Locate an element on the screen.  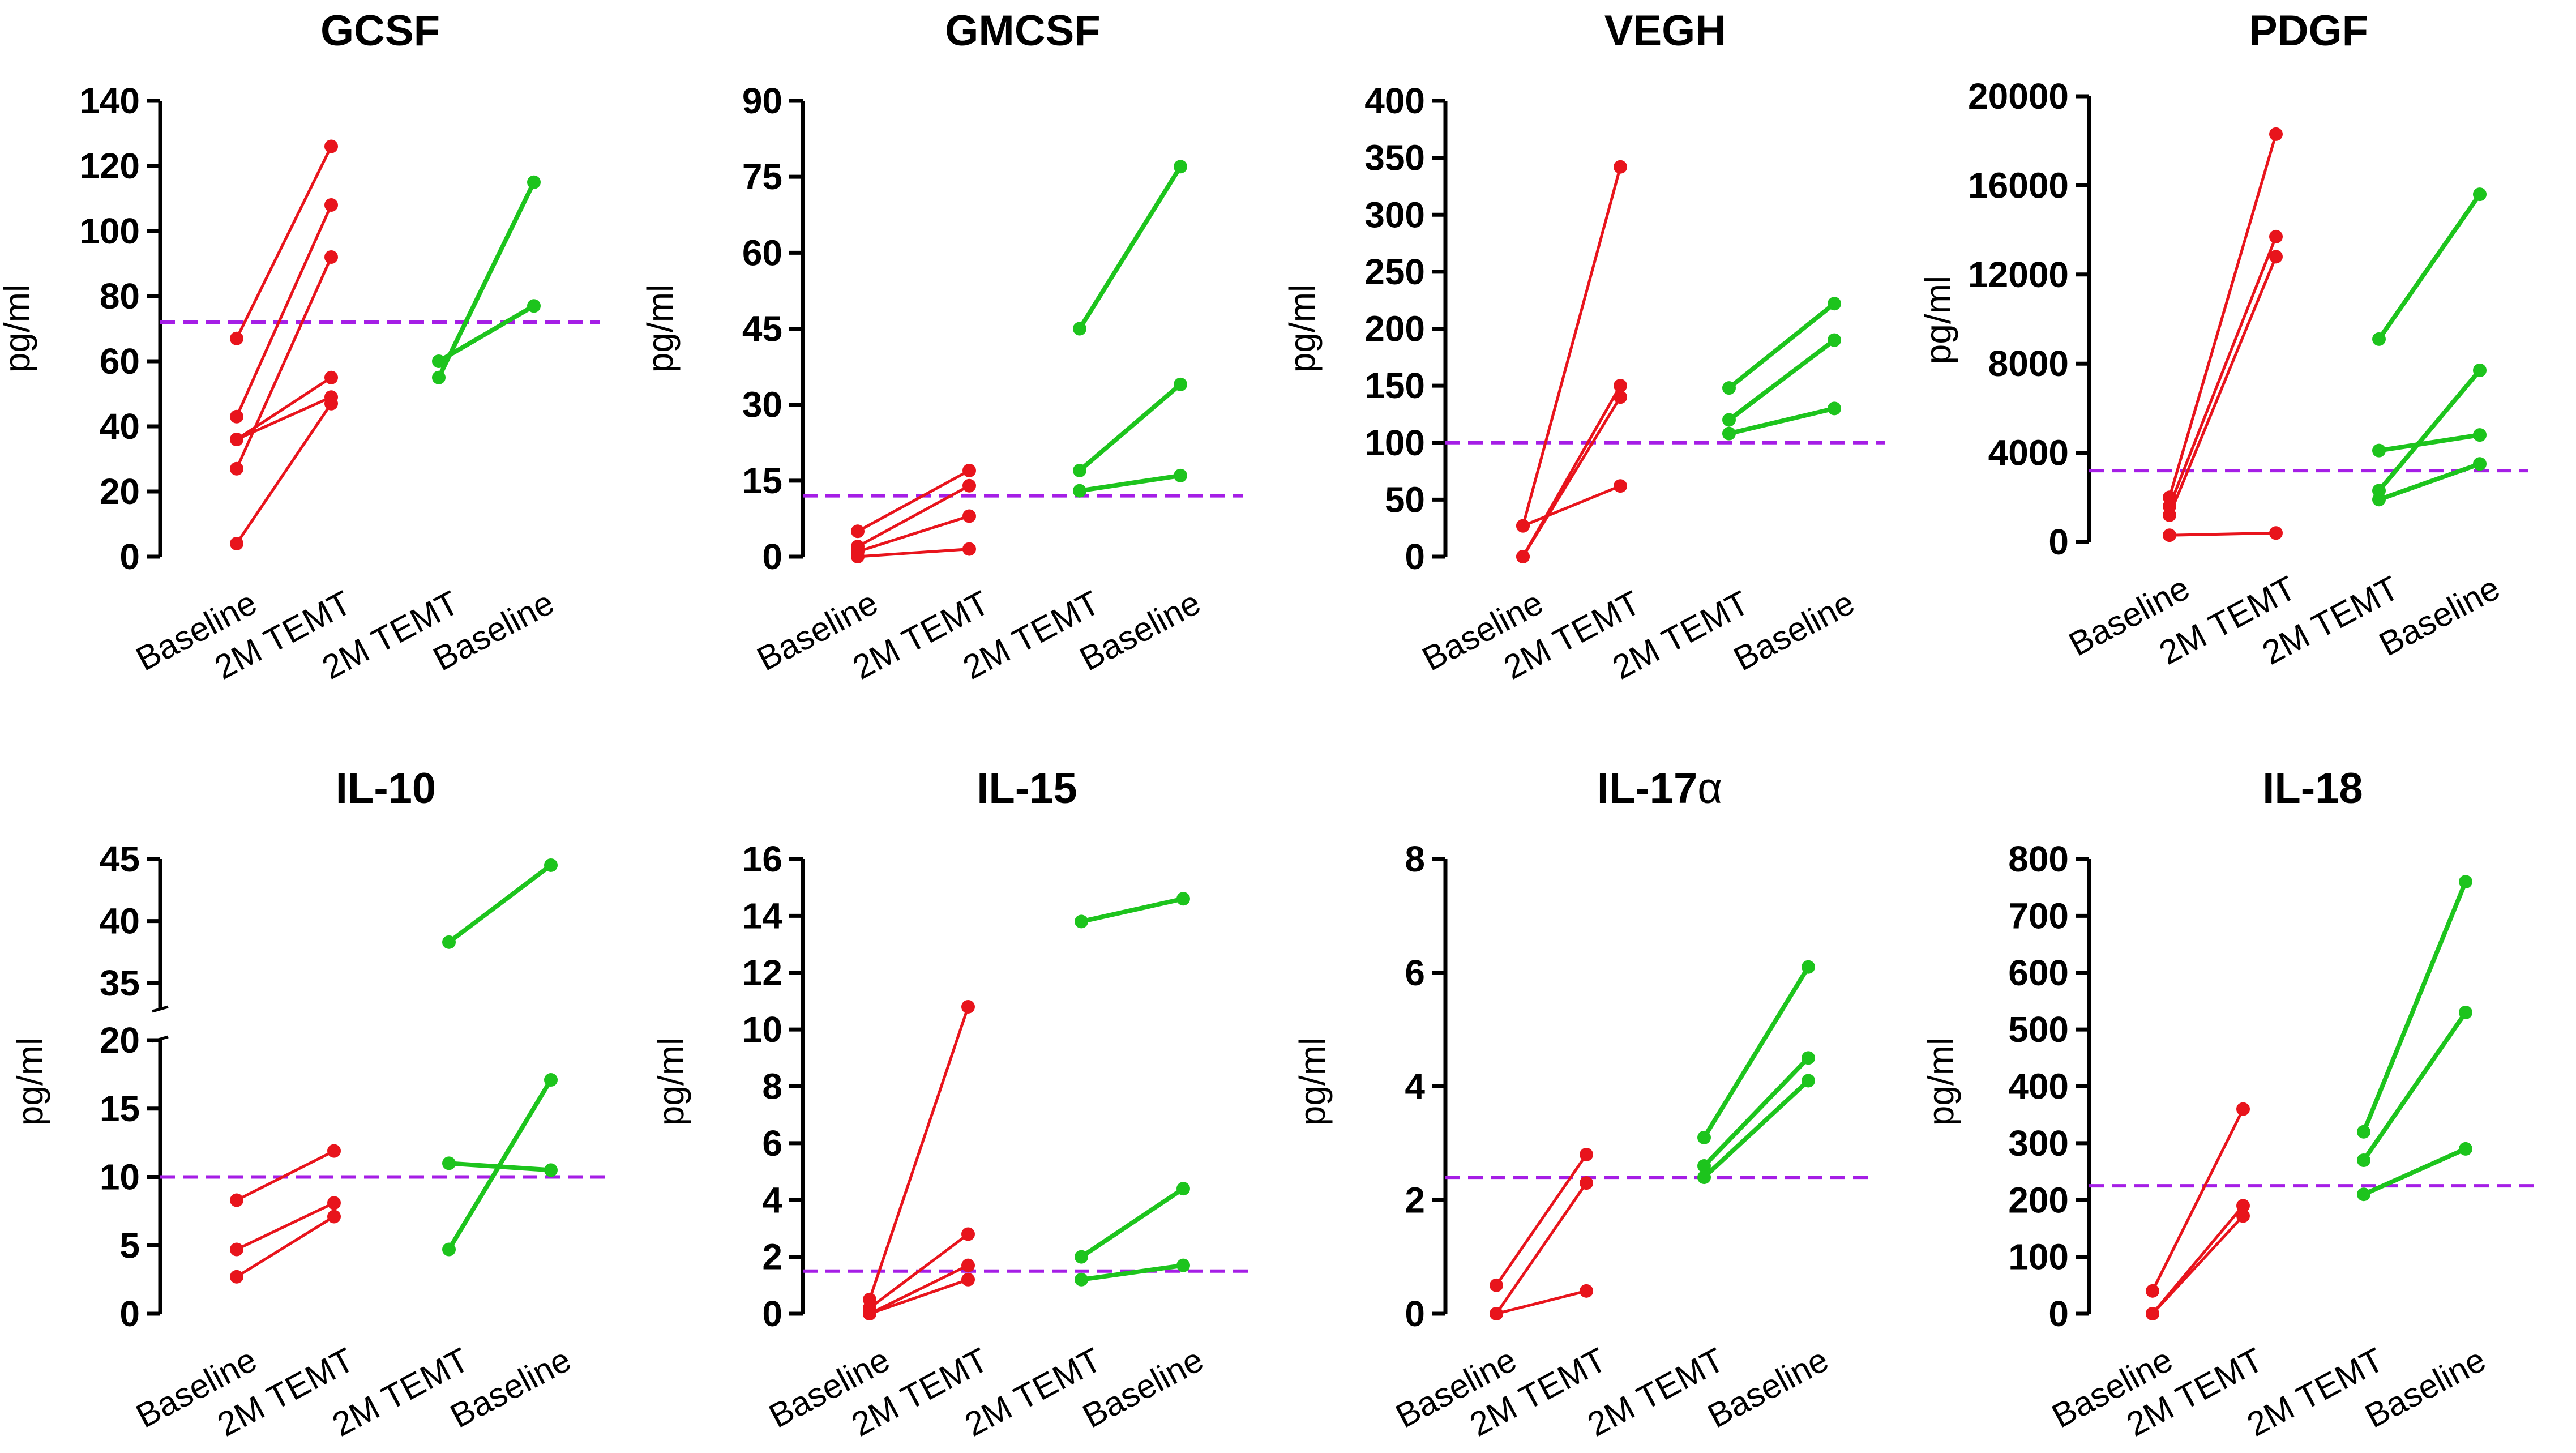
y-tick-label: 8000 is located at coordinates (2028, 363).